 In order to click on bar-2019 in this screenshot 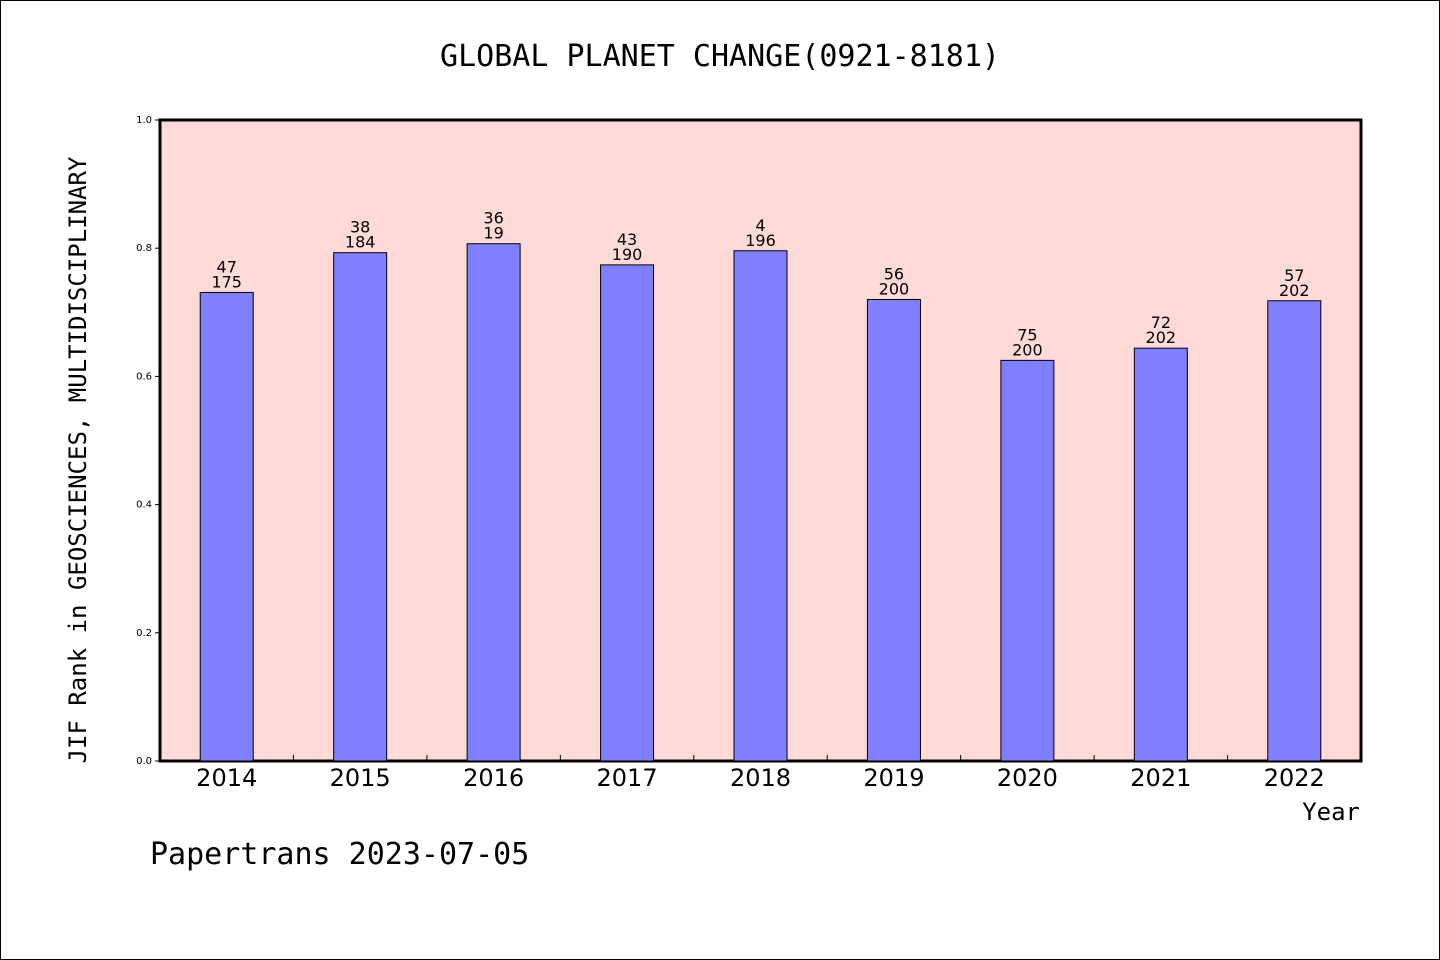, I will do `click(893, 530)`.